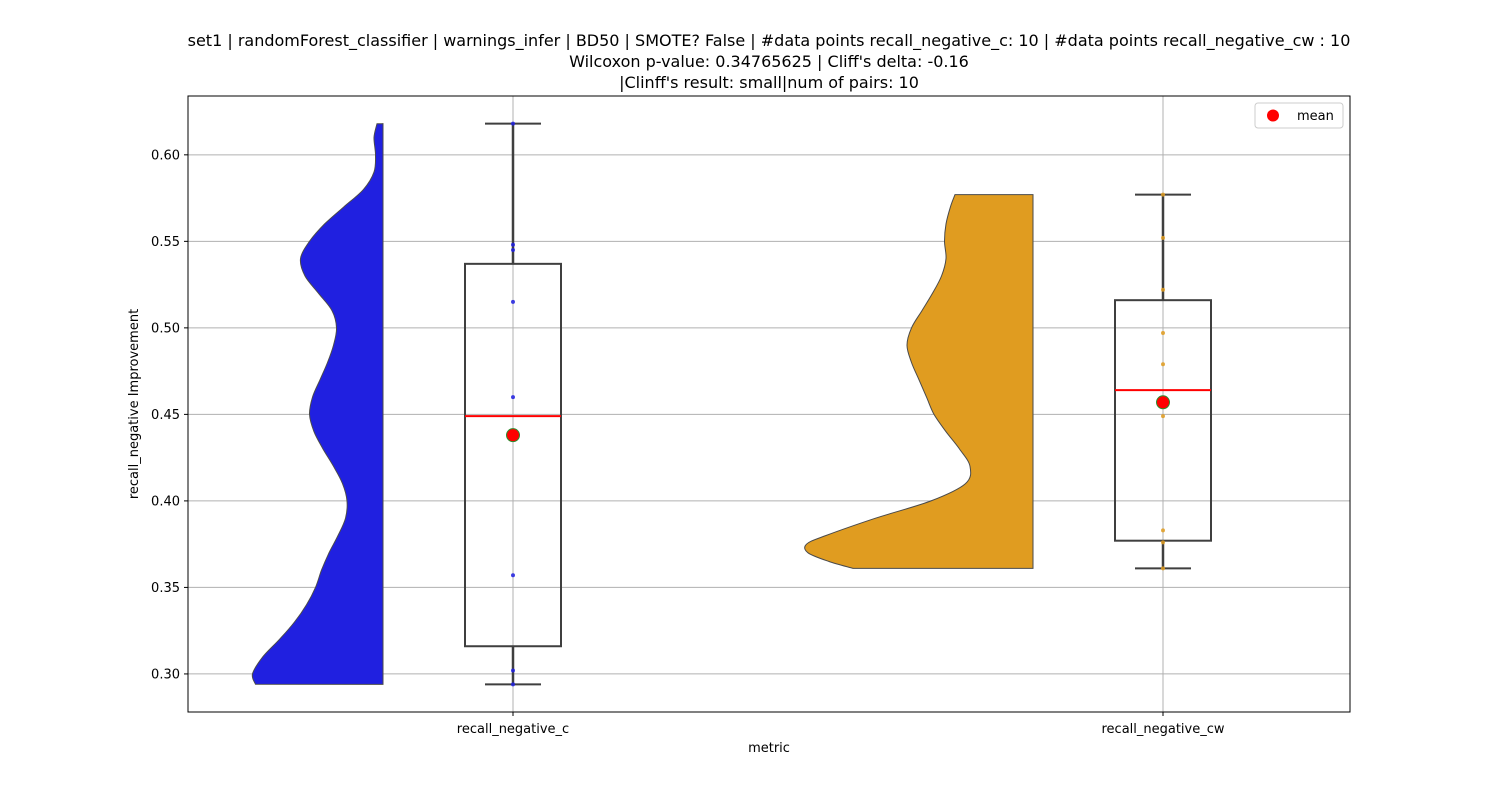 This screenshot has width=1500, height=804. I want to click on y-tick-label: 0.30, so click(165, 674).